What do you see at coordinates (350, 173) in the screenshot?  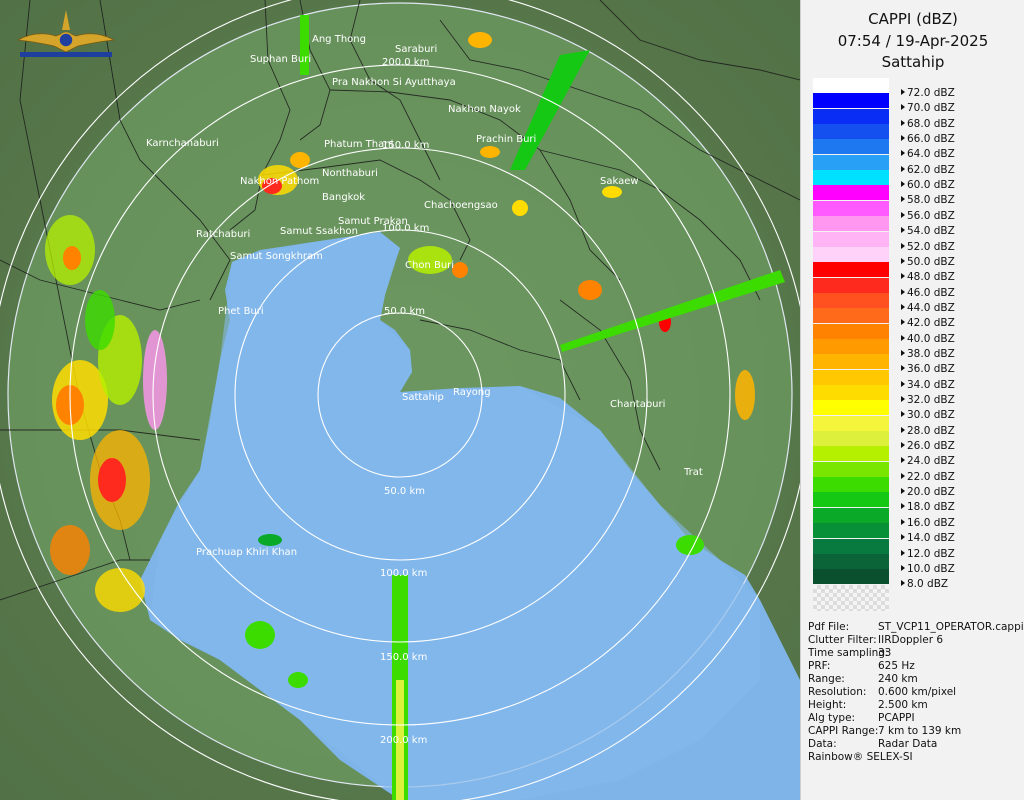 I see `city-label: Nonthaburi` at bounding box center [350, 173].